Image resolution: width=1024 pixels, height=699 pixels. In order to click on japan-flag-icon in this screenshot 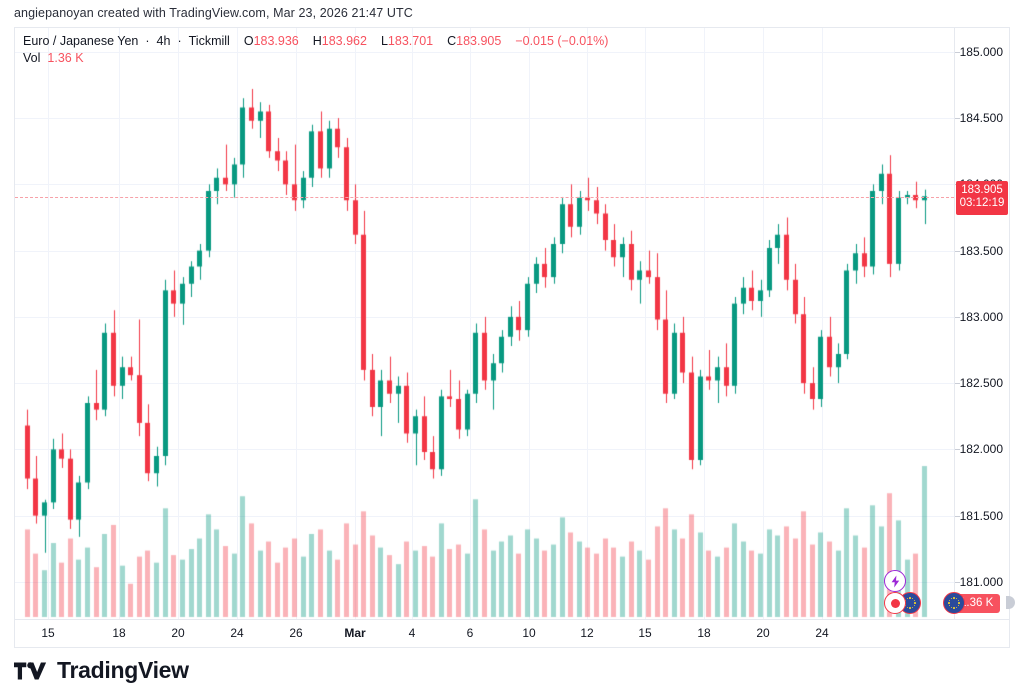, I will do `click(895, 603)`.